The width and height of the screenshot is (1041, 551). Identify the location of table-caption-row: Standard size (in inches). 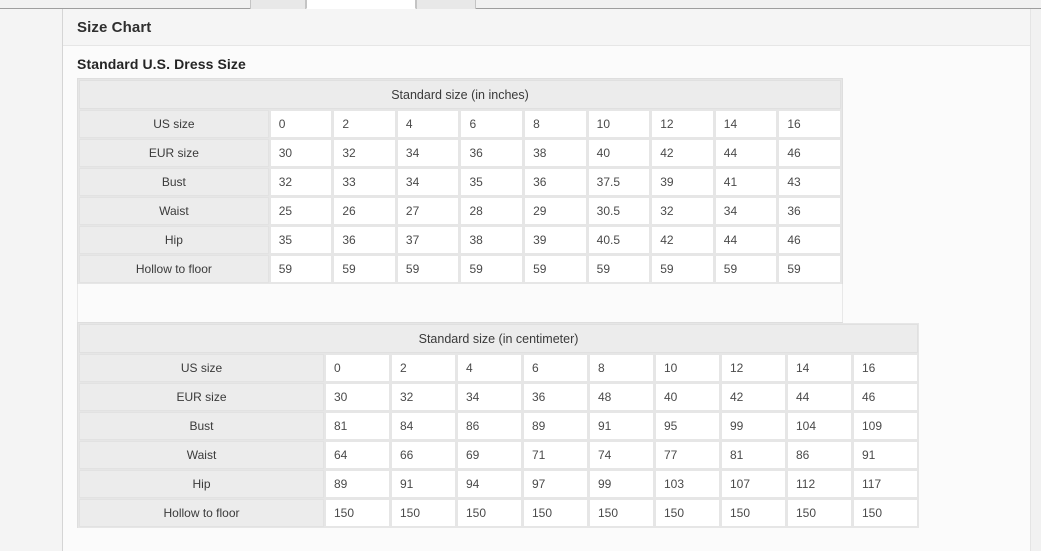
(460, 94).